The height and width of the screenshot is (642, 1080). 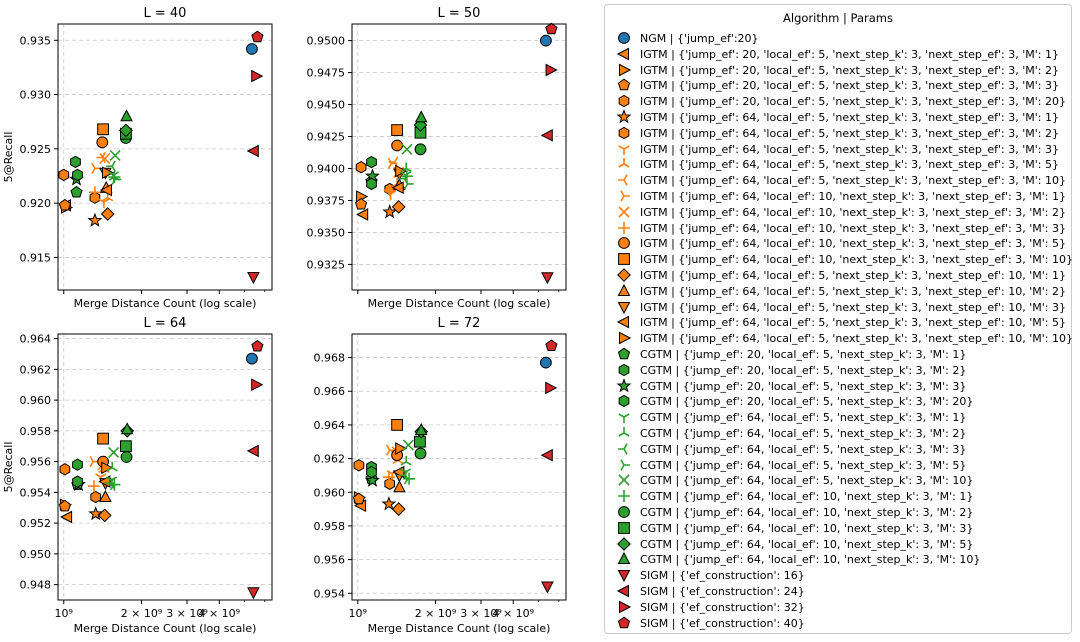 What do you see at coordinates (838, 608) in the screenshot?
I see `legend-entry: SIGM | {'ef_construction': 32}` at bounding box center [838, 608].